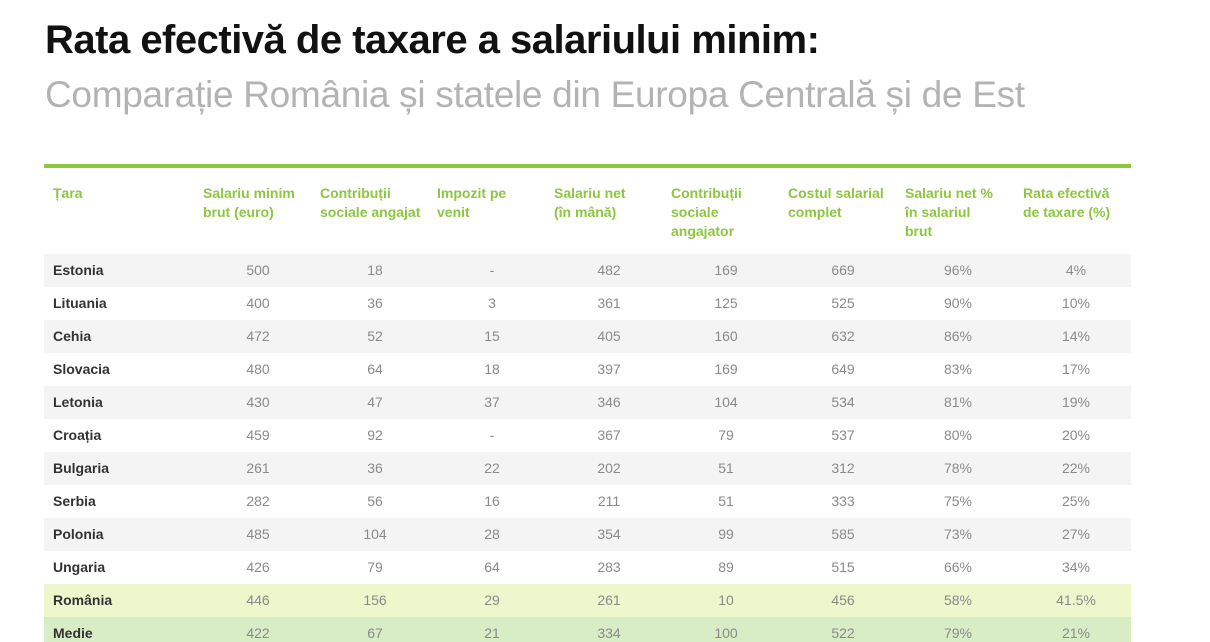  What do you see at coordinates (68, 193) in the screenshot?
I see `header-country: Țara` at bounding box center [68, 193].